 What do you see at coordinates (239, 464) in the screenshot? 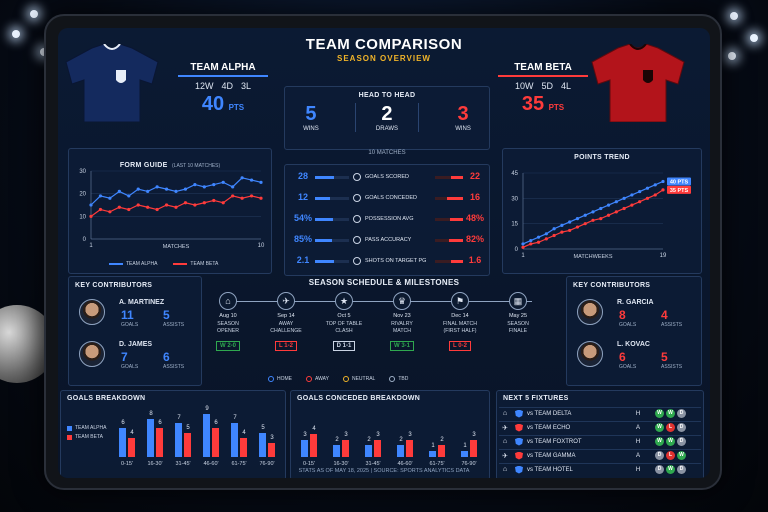
I see `x-tick-label: 61-75'` at bounding box center [239, 464].